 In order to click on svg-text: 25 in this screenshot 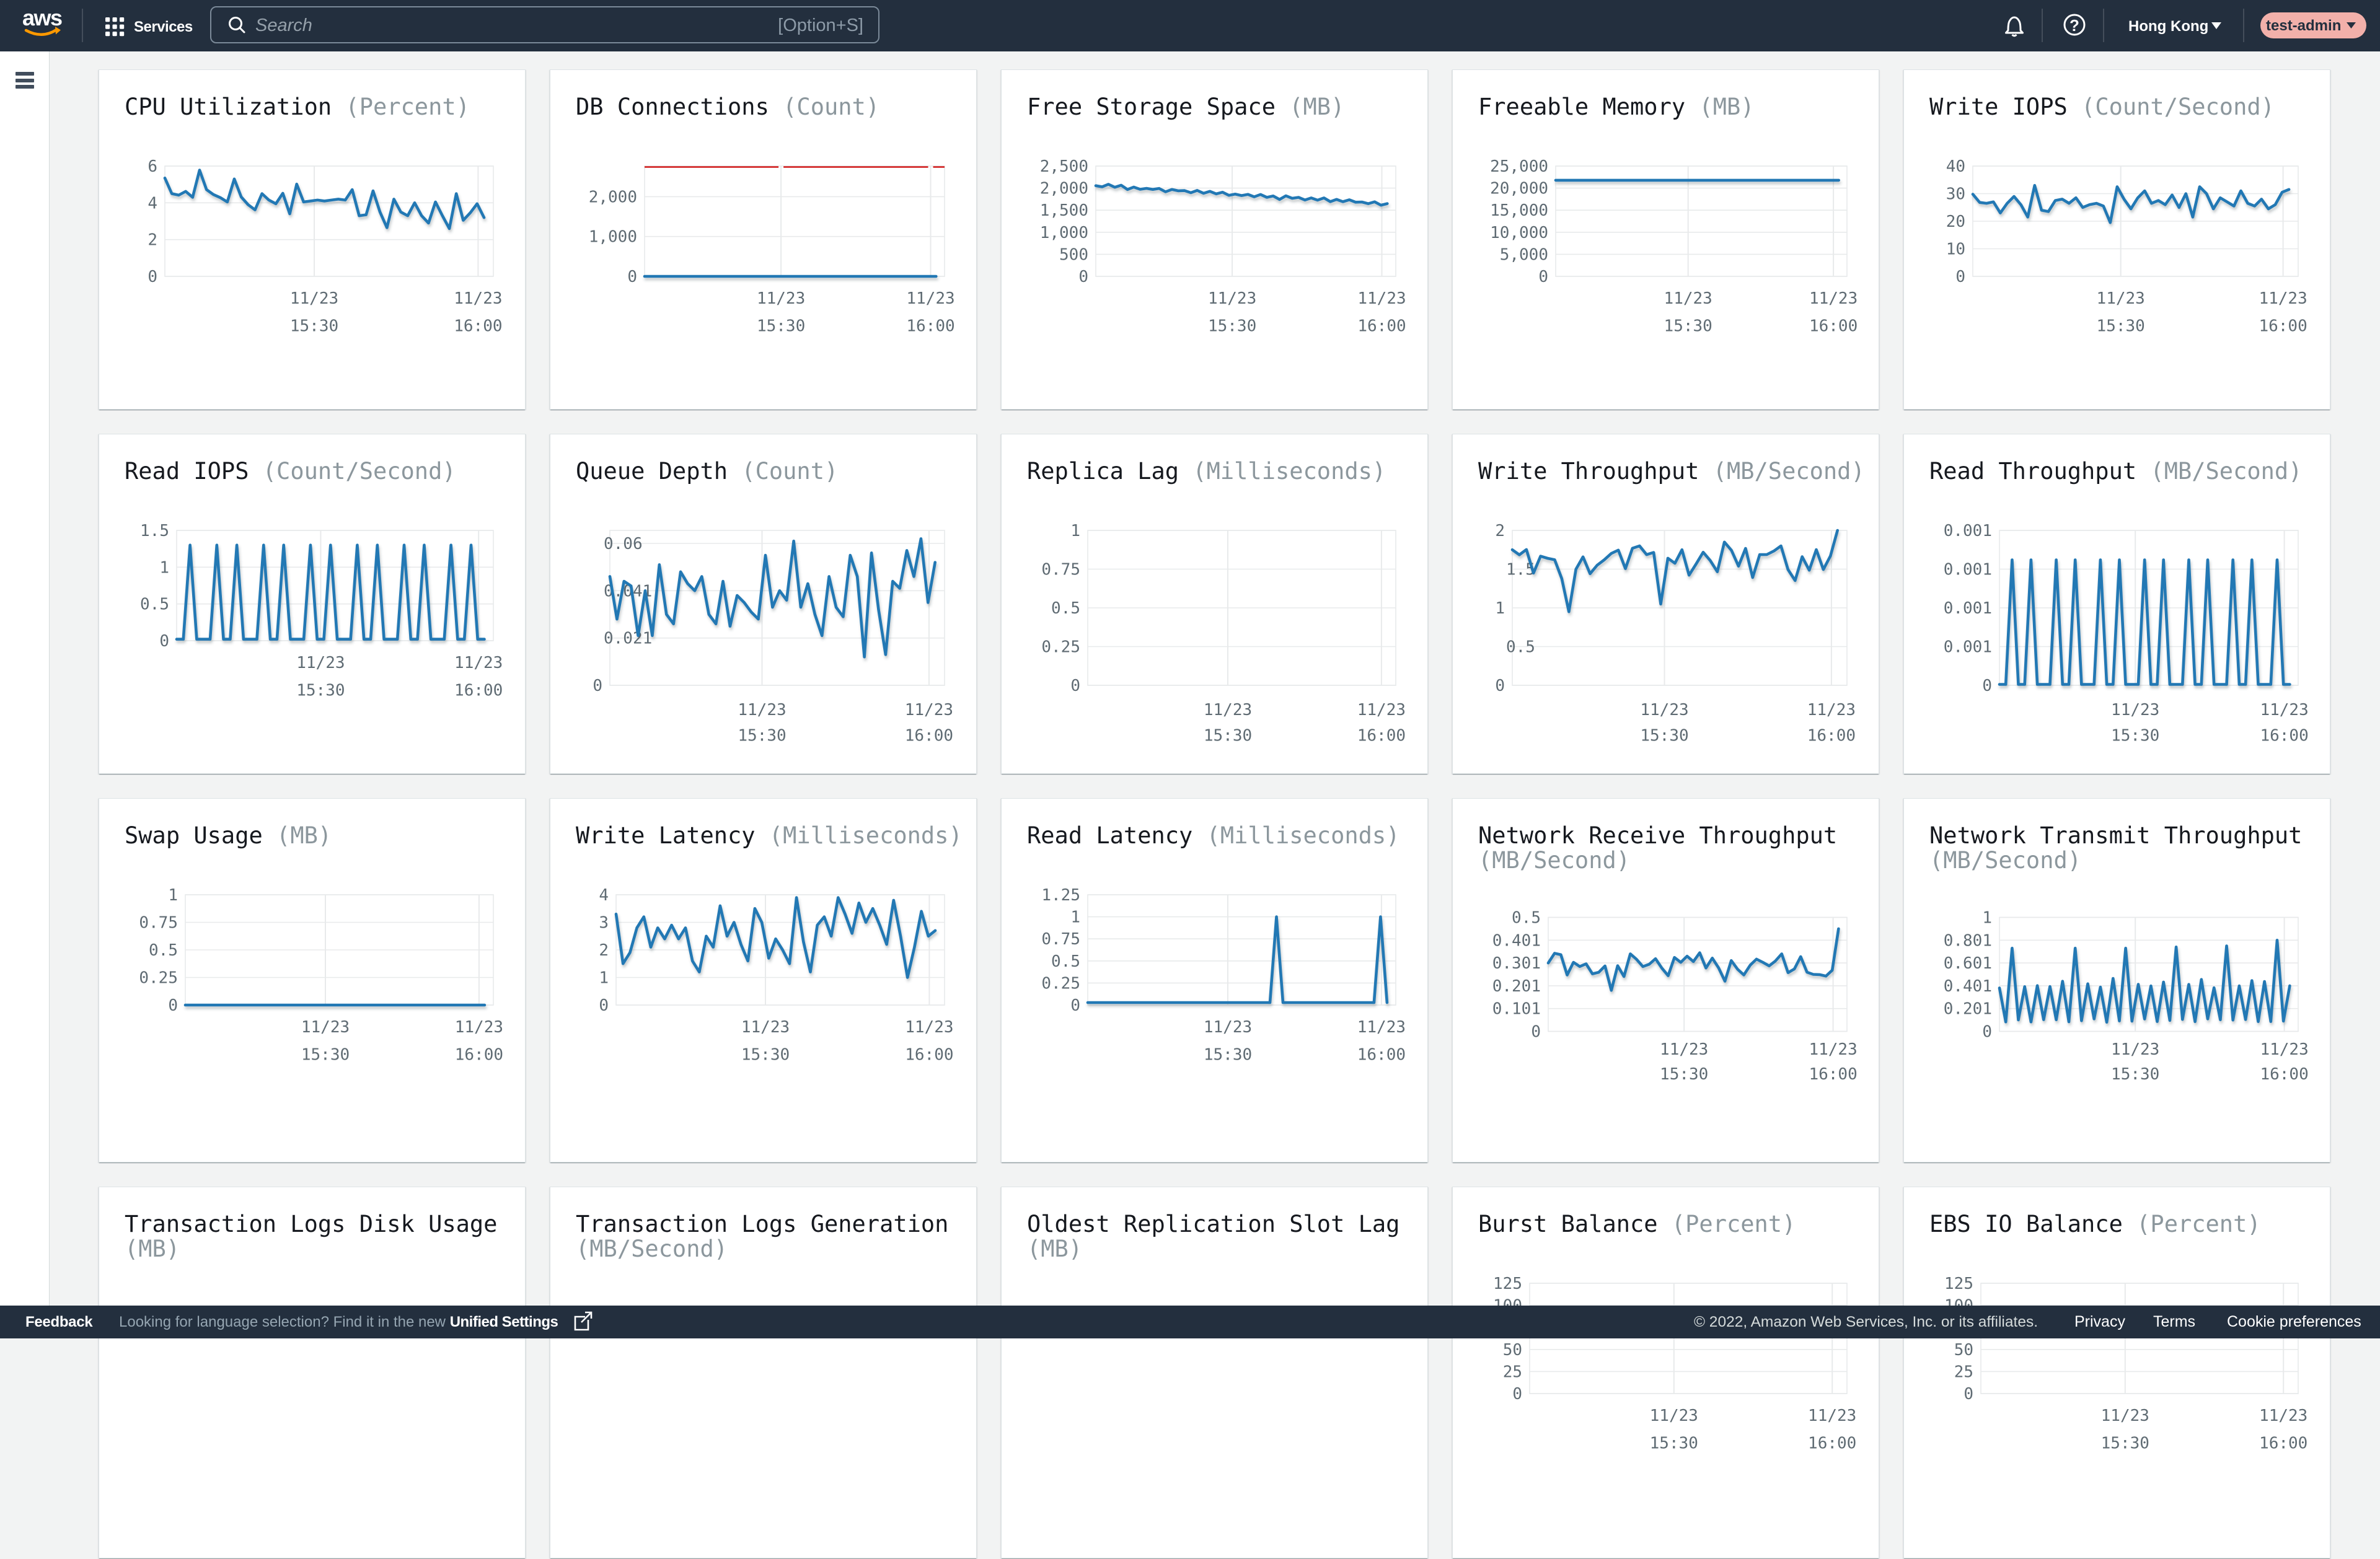, I will do `click(1512, 1372)`.